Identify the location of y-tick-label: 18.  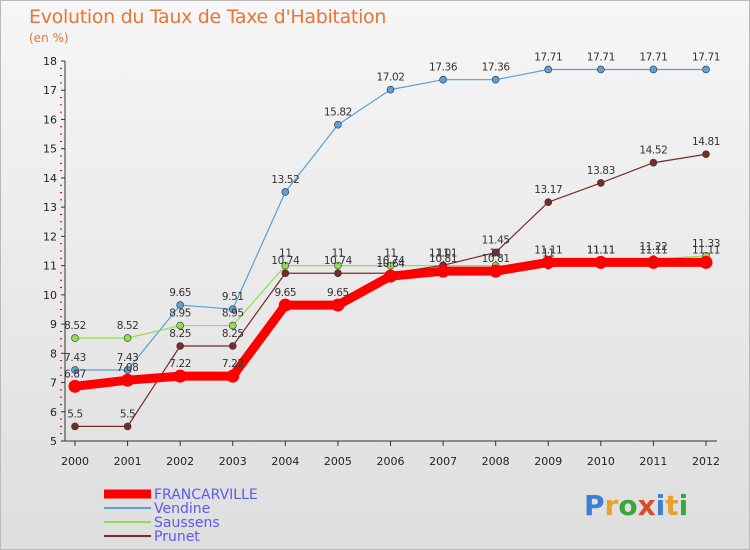
(50, 61).